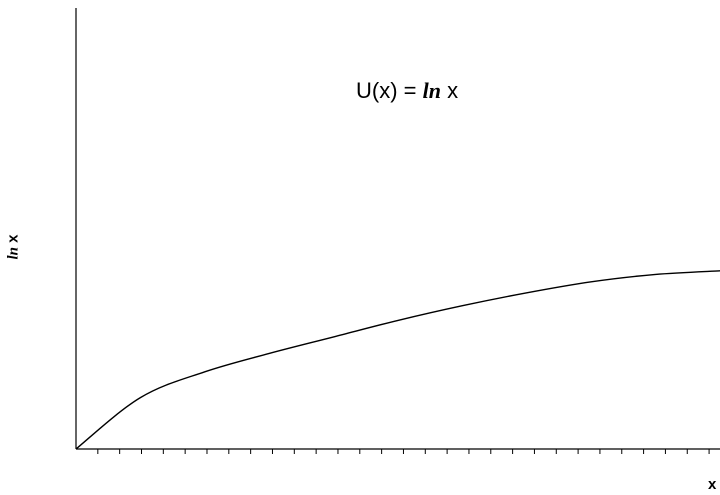 Image resolution: width=720 pixels, height=495 pixels. I want to click on x-axis-label: x, so click(712, 484).